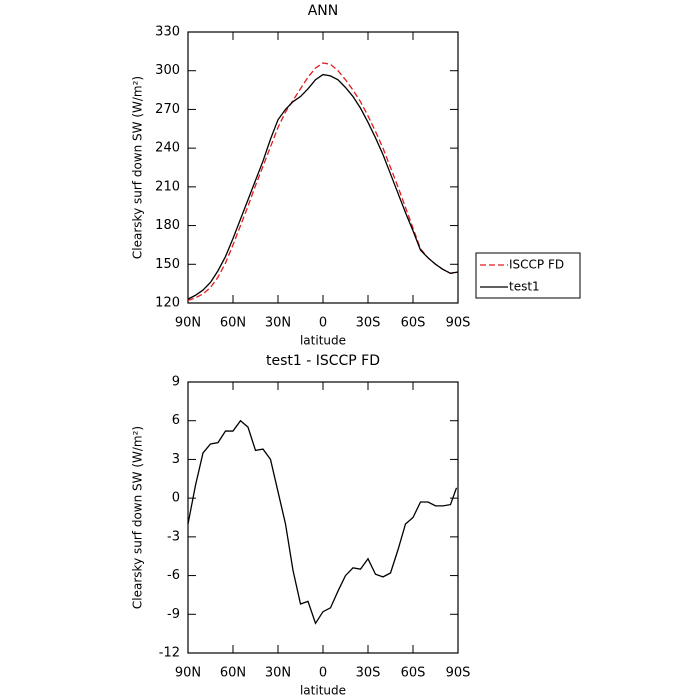 The image size is (700, 700). I want to click on y-tick-label: 240, so click(167, 148).